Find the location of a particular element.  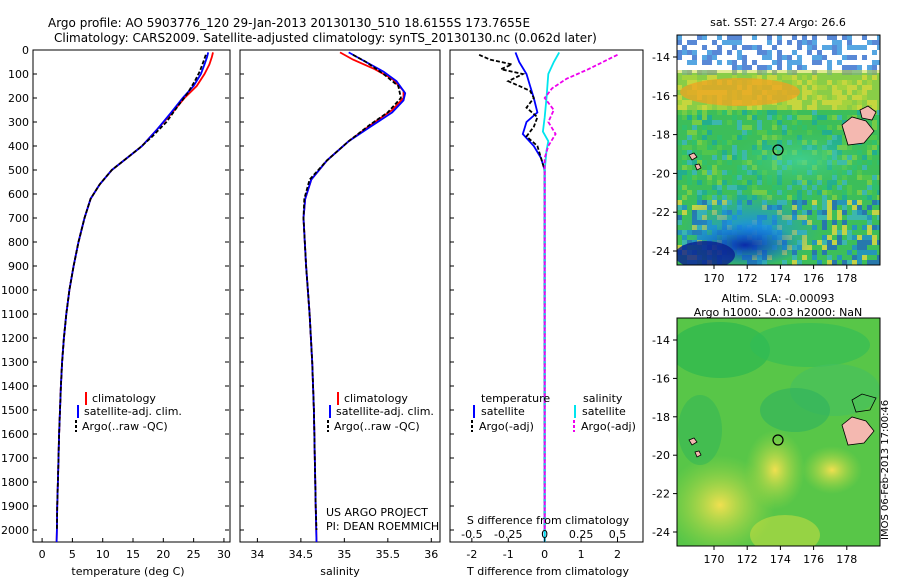

sla-map-title2: Argo h1000: -0.03 h2000: NaN is located at coordinates (778, 312).